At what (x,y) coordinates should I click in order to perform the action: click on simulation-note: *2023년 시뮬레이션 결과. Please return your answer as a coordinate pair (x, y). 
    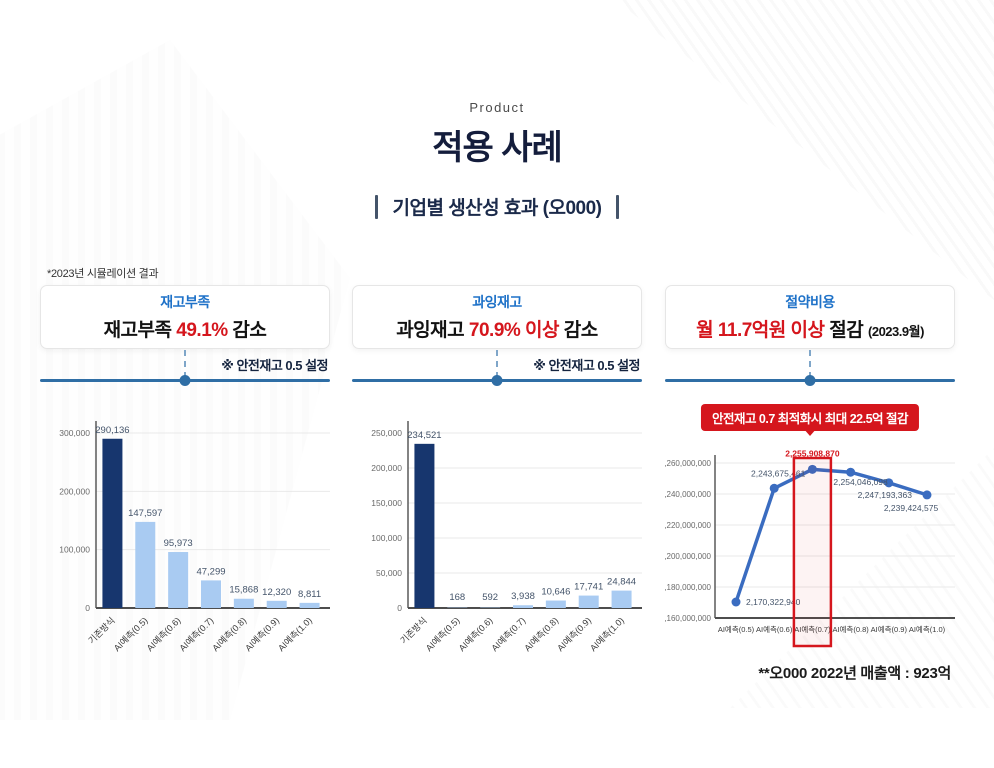
    Looking at the image, I should click on (103, 274).